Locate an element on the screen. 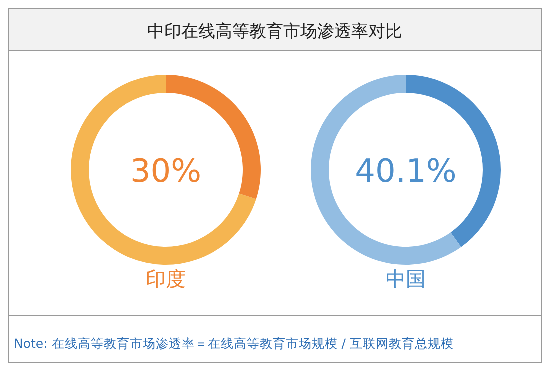  donut-slice is located at coordinates (386, 170).